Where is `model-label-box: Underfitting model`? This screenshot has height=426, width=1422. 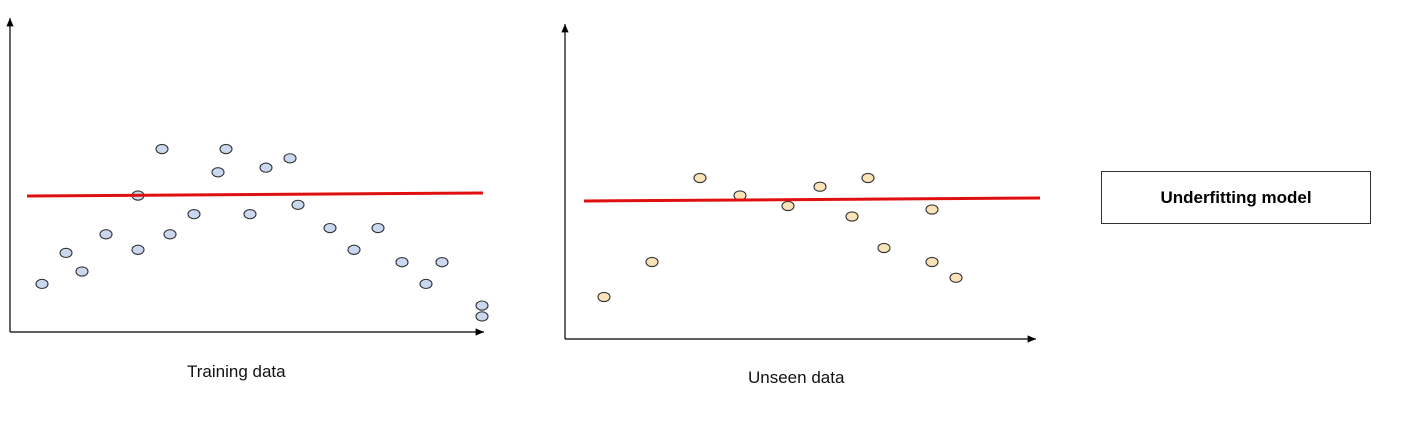 model-label-box: Underfitting model is located at coordinates (1236, 197).